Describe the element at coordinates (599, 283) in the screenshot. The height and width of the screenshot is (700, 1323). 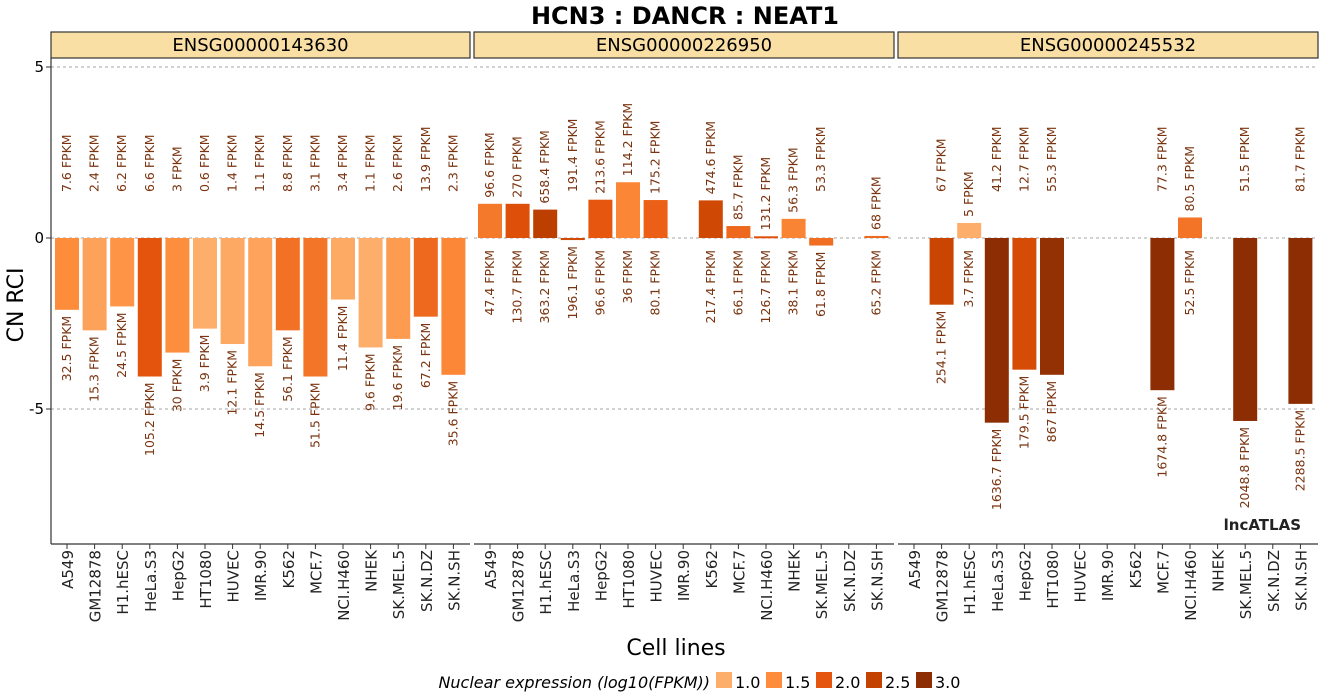
I see `nuclear-fpkm-label: 96.6 FPKM` at that location.